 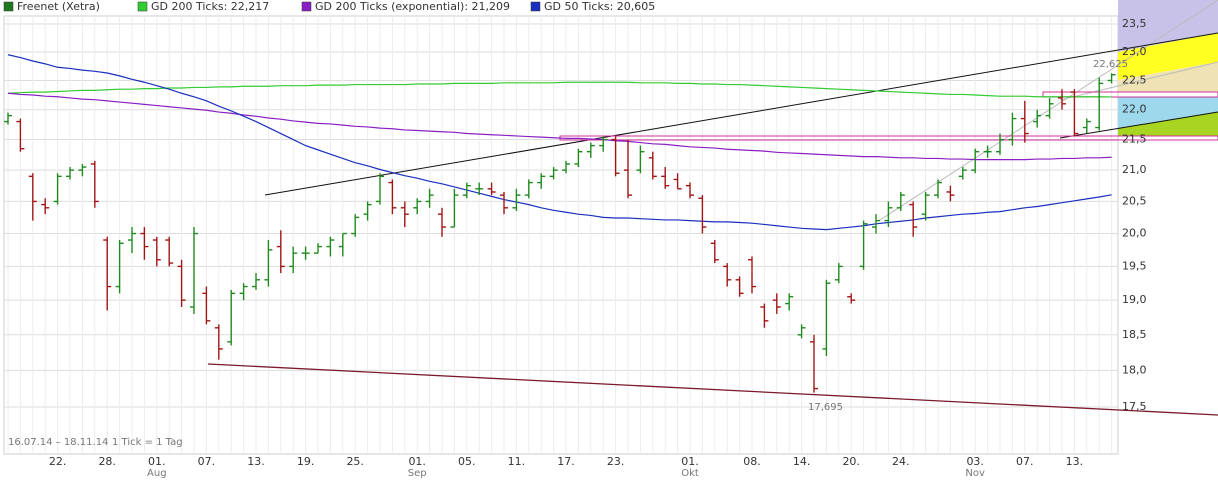 What do you see at coordinates (417, 473) in the screenshot?
I see `month-label: Sep` at bounding box center [417, 473].